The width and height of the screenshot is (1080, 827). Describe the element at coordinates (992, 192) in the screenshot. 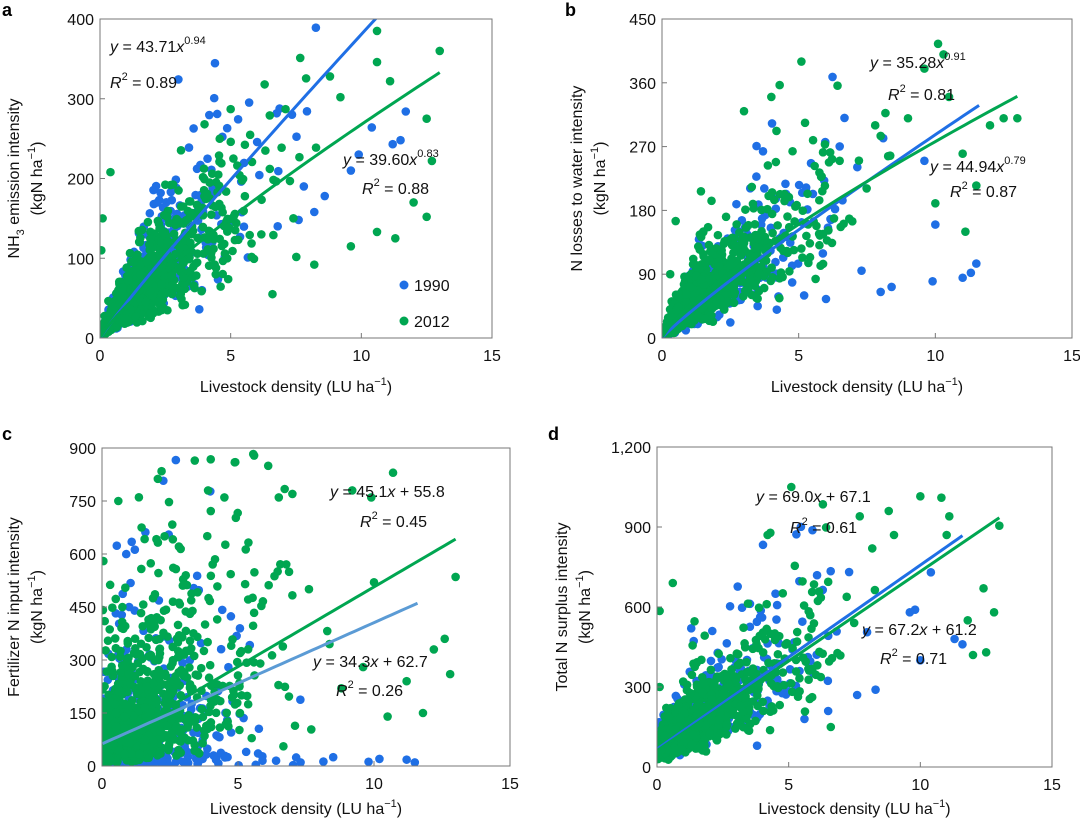

I see `r2-value: = 0.87` at that location.